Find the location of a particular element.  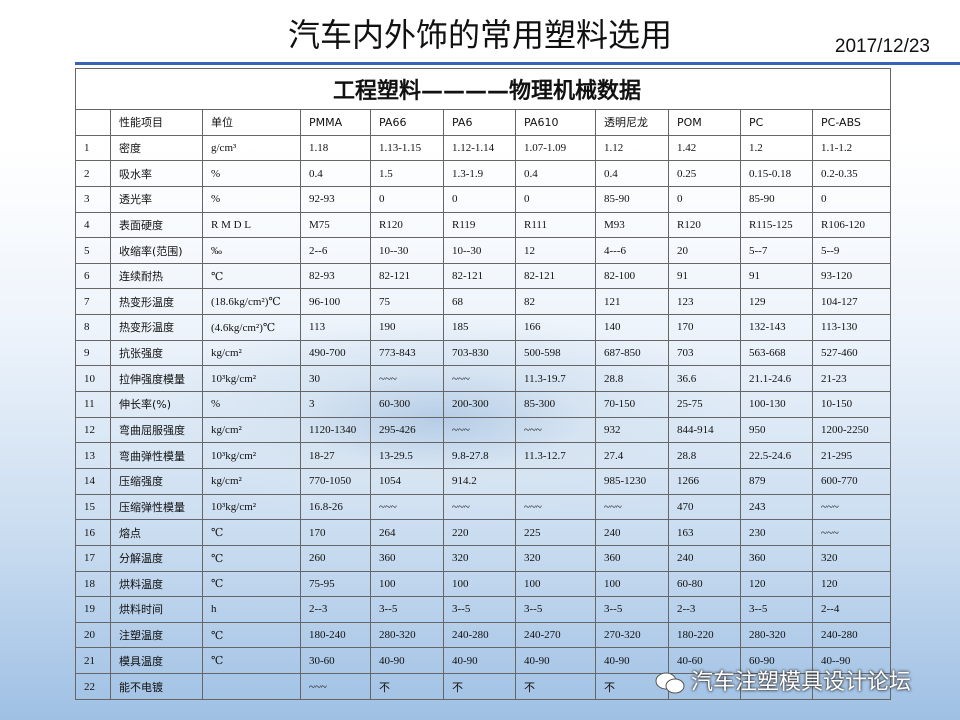

table-cell: 4 is located at coordinates (93, 225).